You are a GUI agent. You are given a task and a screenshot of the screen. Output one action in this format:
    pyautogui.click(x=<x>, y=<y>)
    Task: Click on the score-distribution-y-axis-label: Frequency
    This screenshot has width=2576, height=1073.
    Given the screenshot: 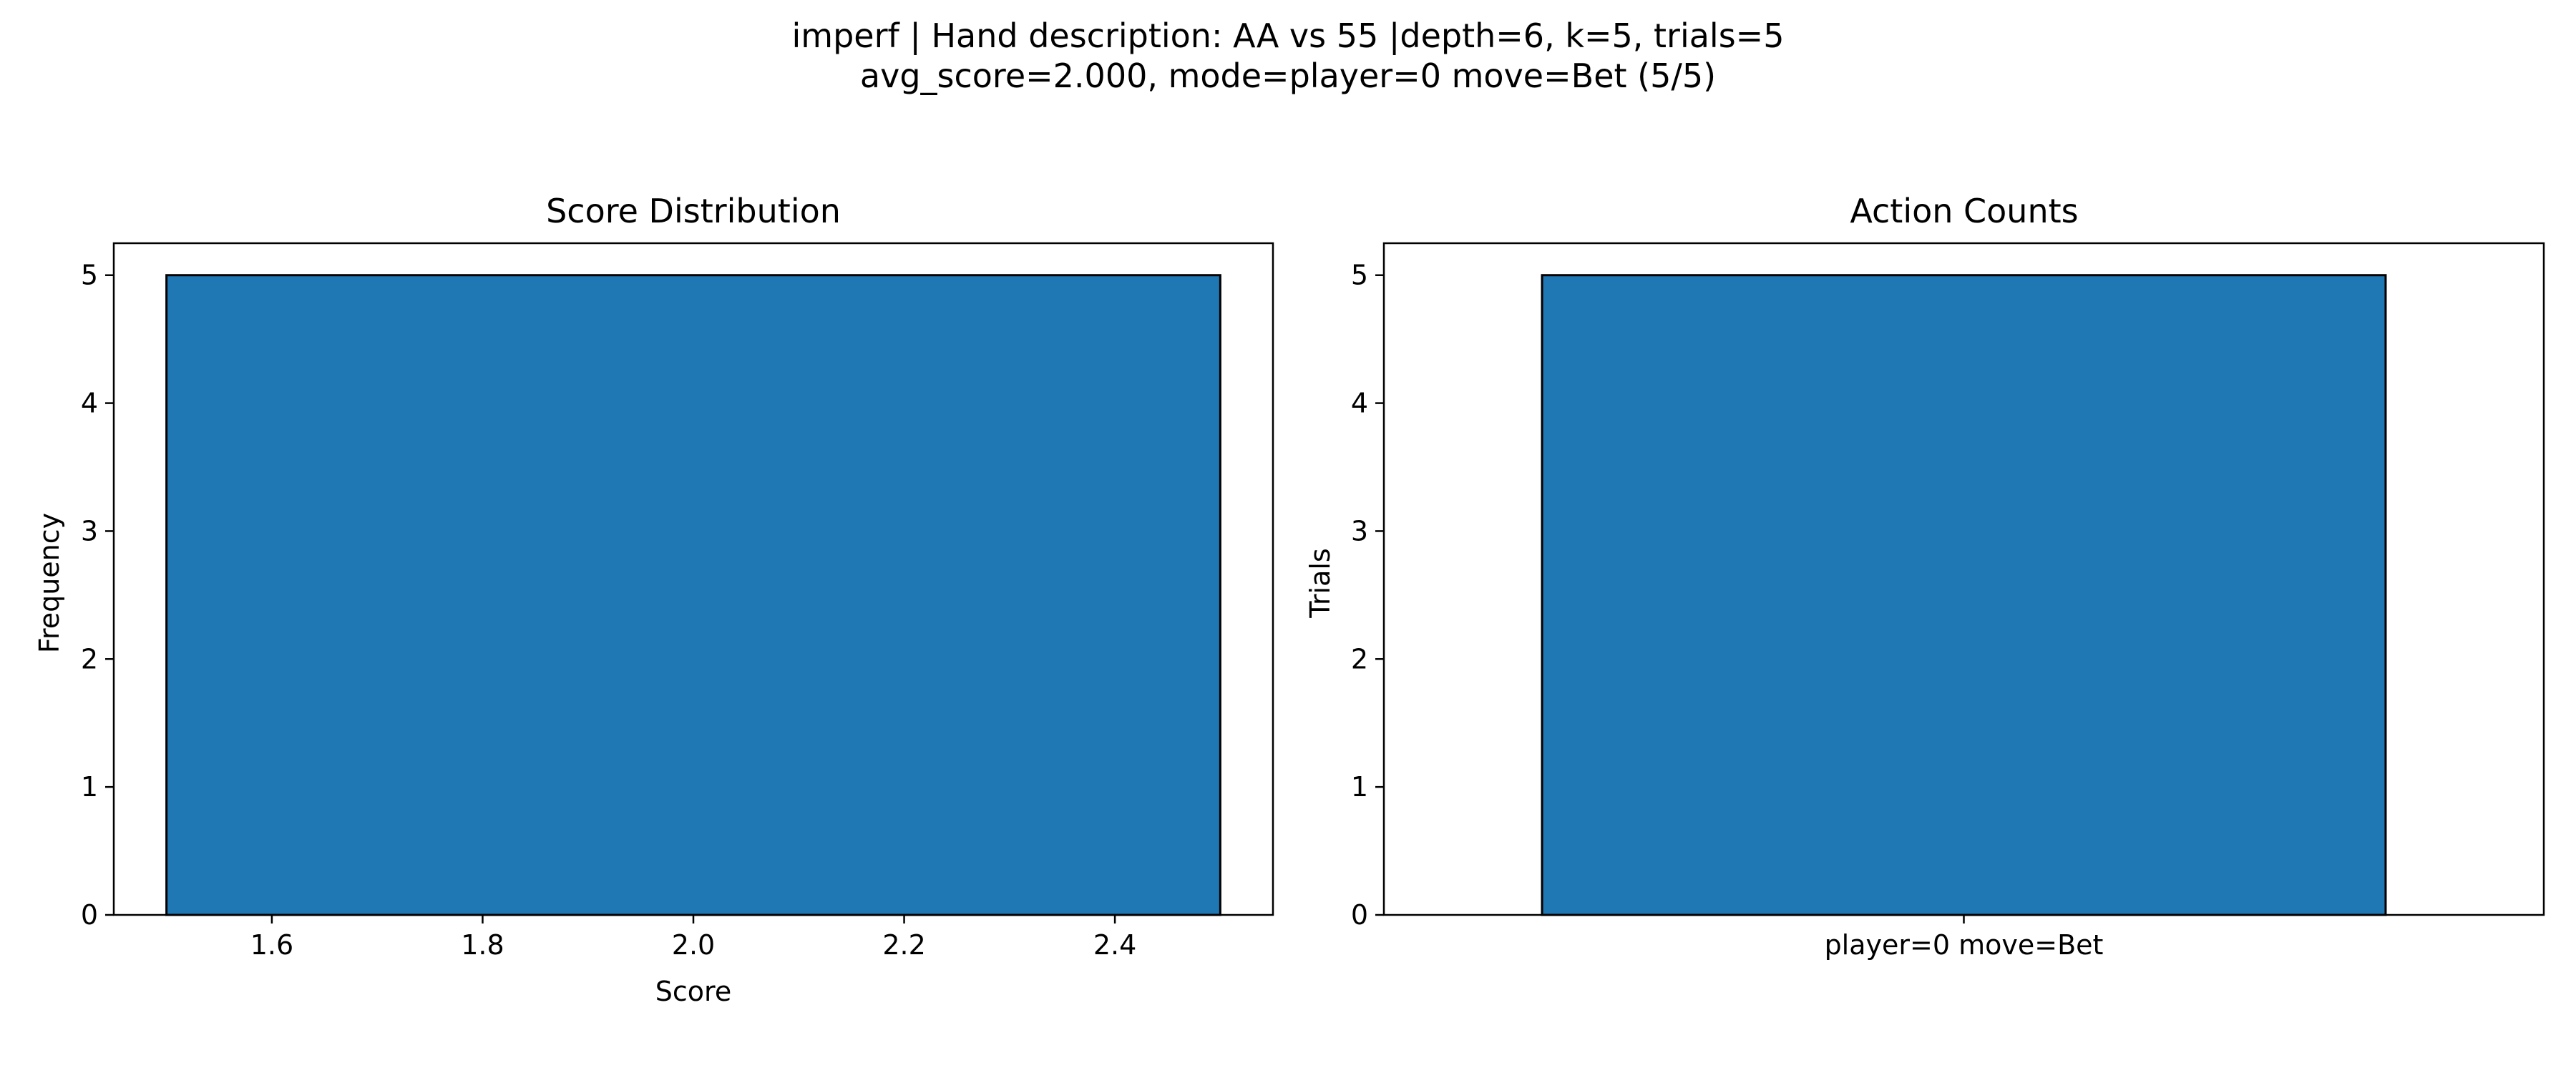 What is the action you would take?
    pyautogui.click(x=49, y=583)
    